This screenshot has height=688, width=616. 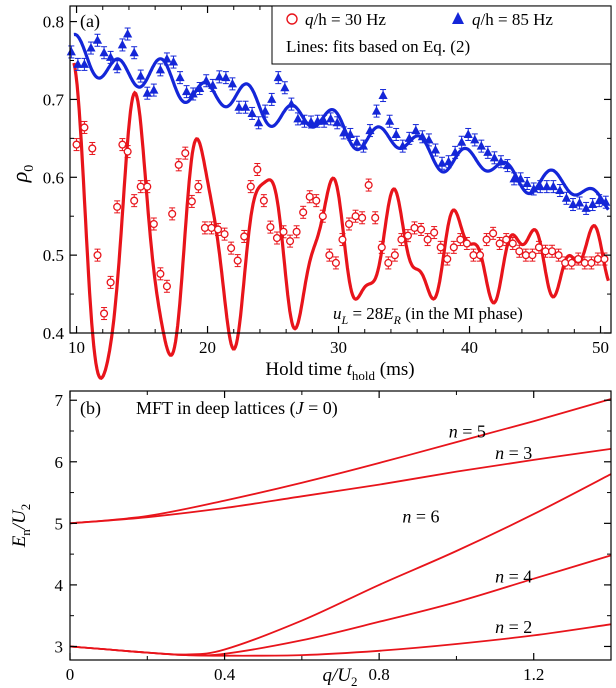 I want to click on x-label-sub: hold, so click(x=364, y=375).